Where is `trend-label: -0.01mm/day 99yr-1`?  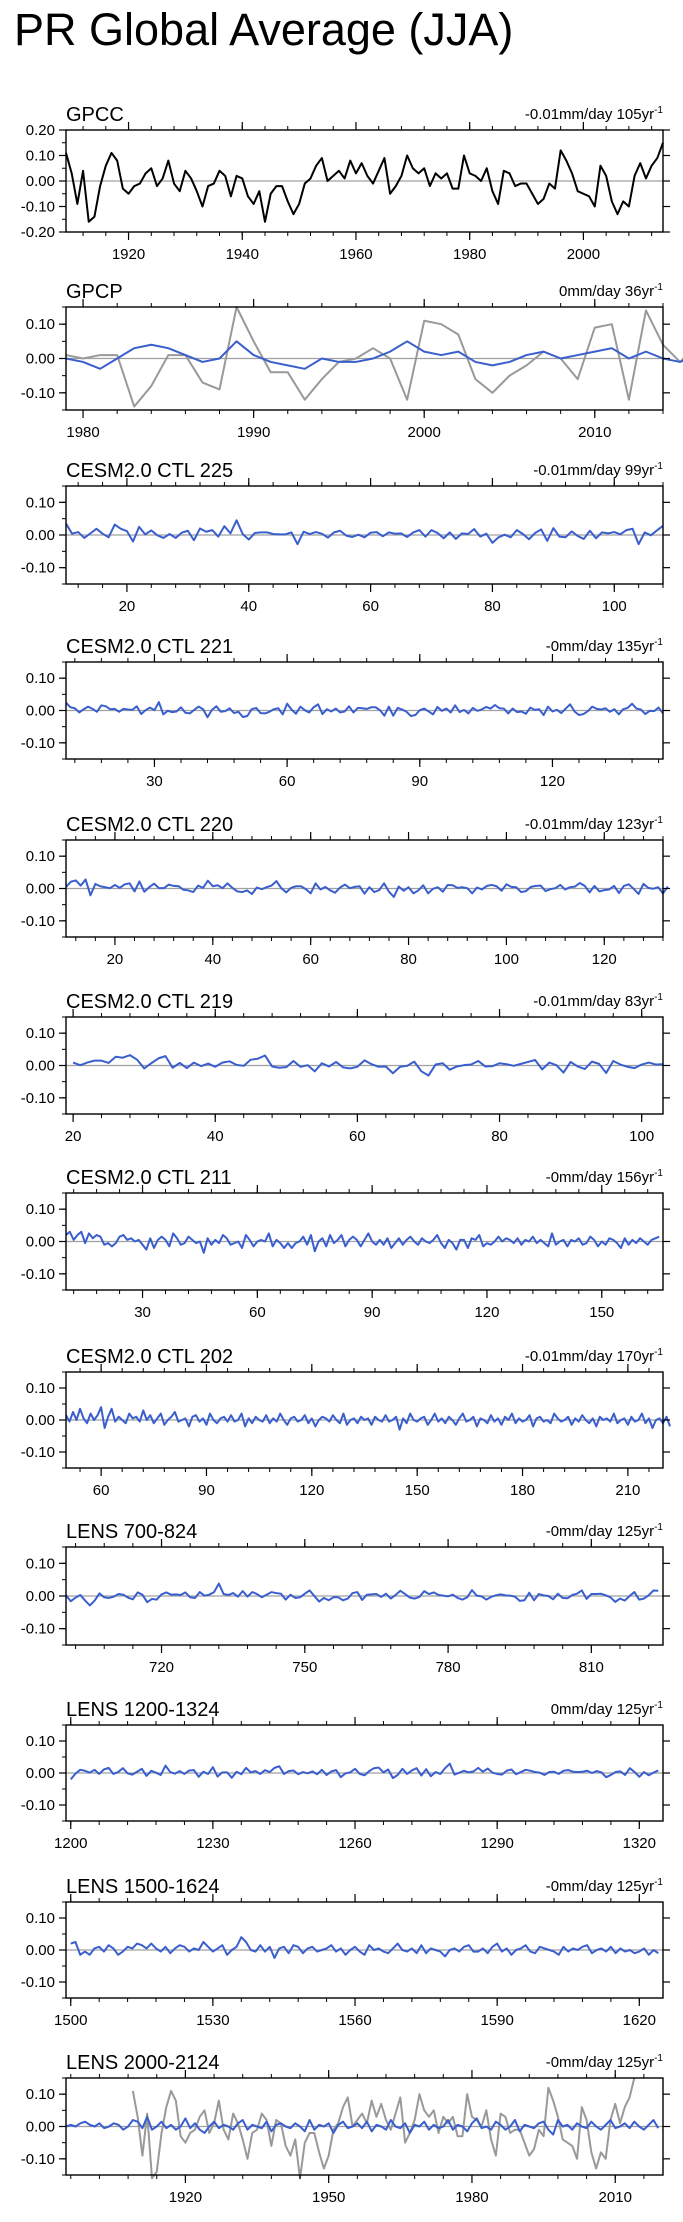
trend-label: -0.01mm/day 99yr-1 is located at coordinates (598, 470).